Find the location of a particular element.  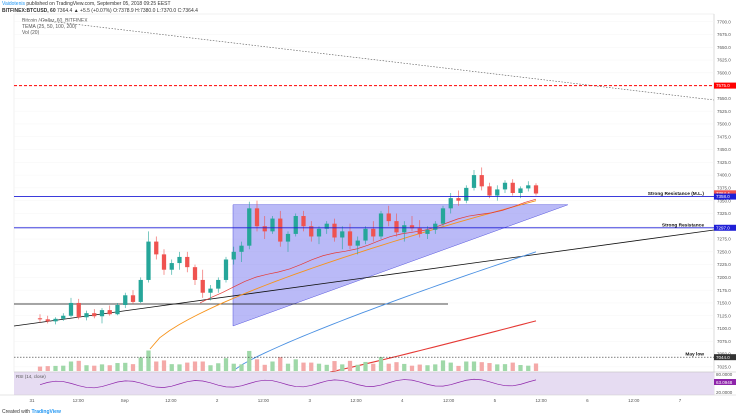

tradingview-brand: TradingView is located at coordinates (46, 412).